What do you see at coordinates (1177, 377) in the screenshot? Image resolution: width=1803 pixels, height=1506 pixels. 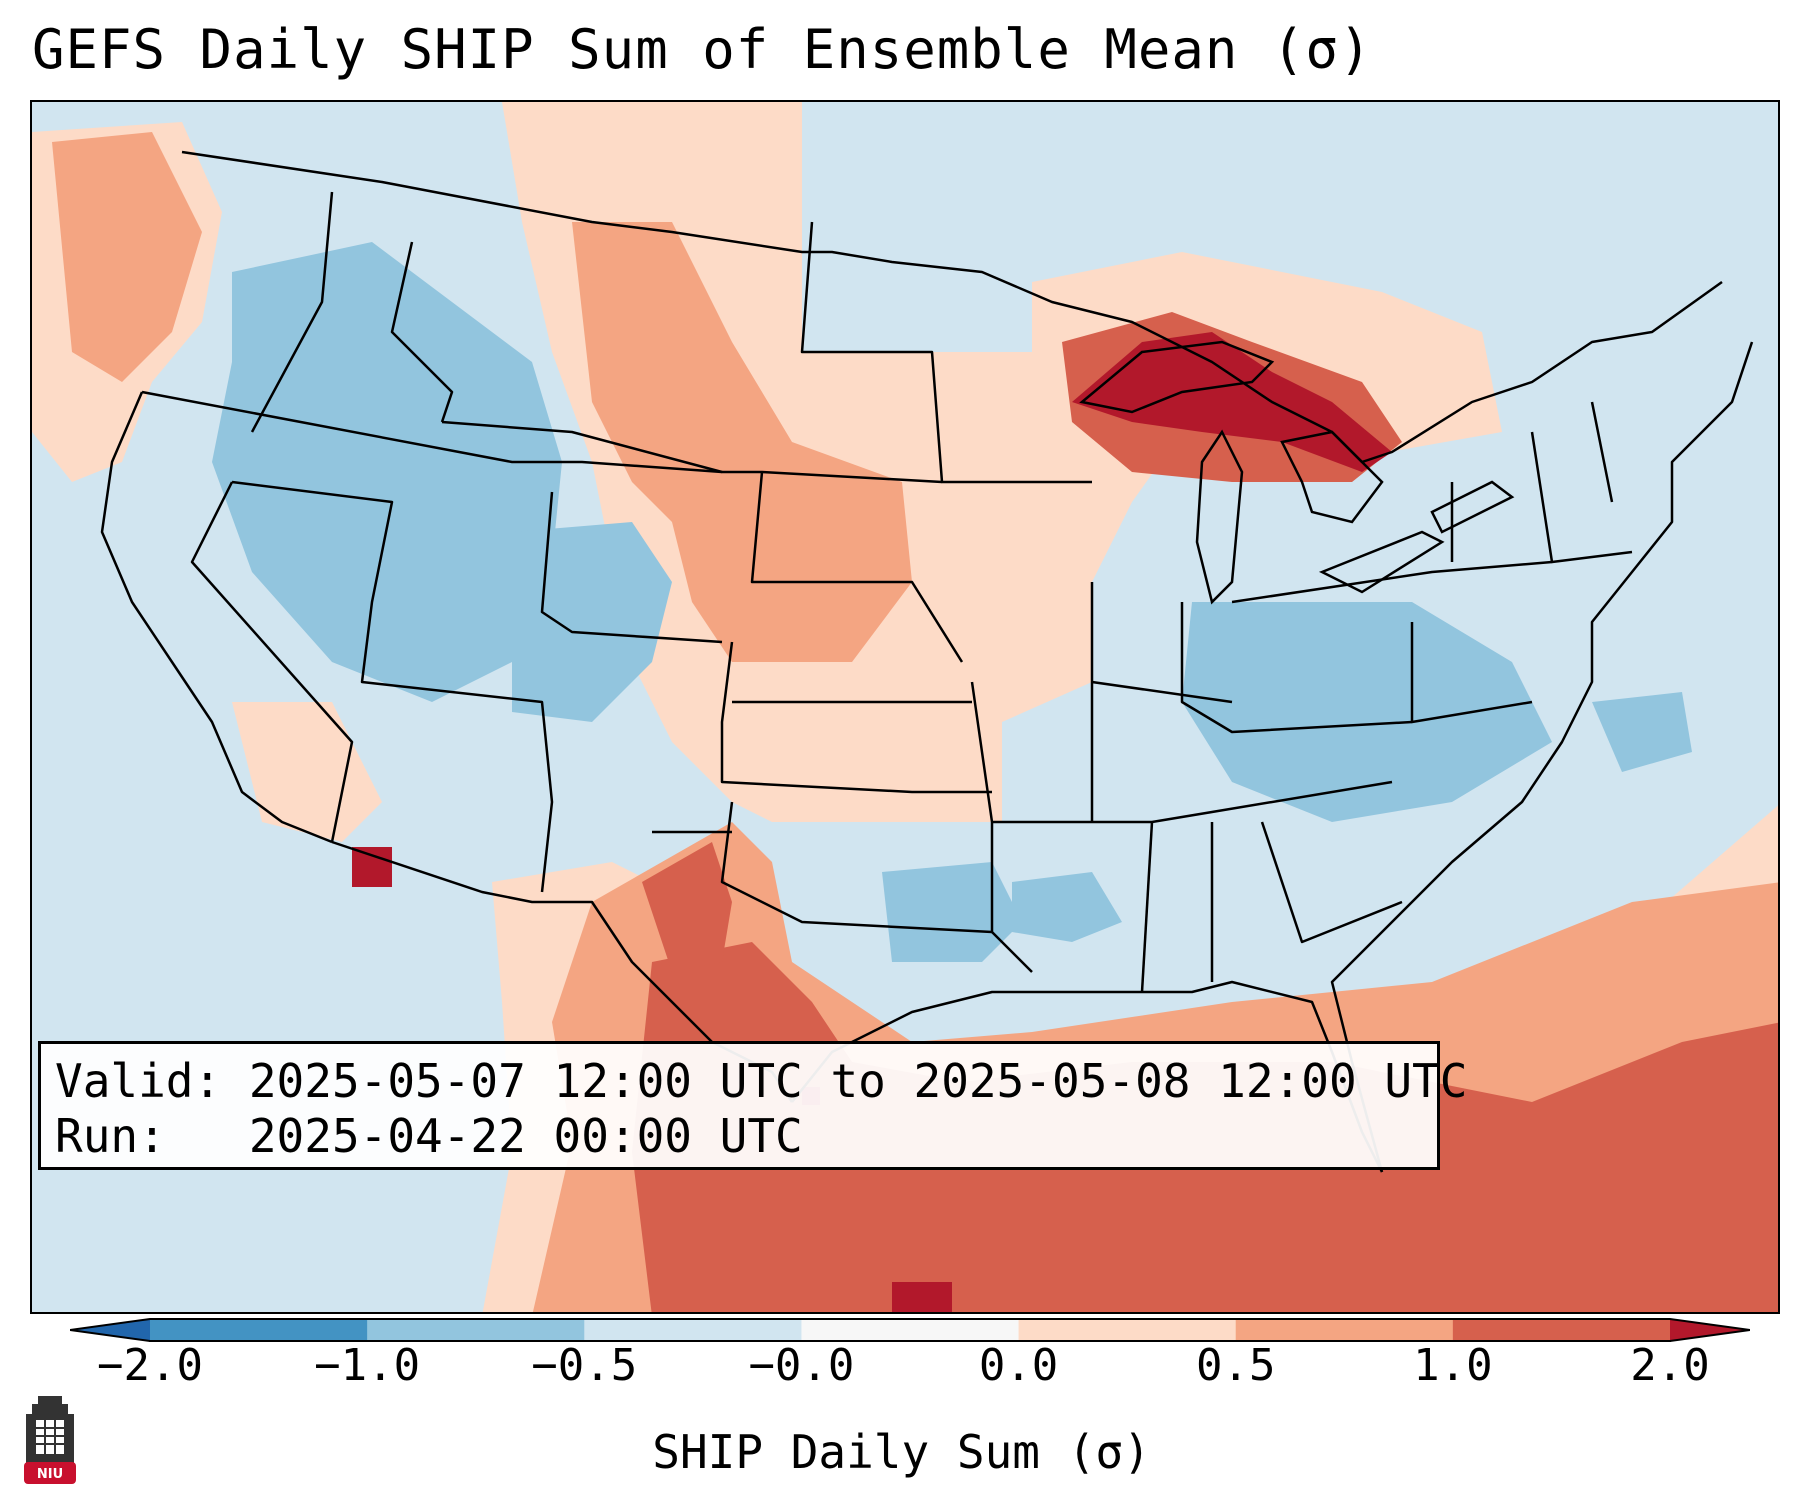 I see `lake-superior` at bounding box center [1177, 377].